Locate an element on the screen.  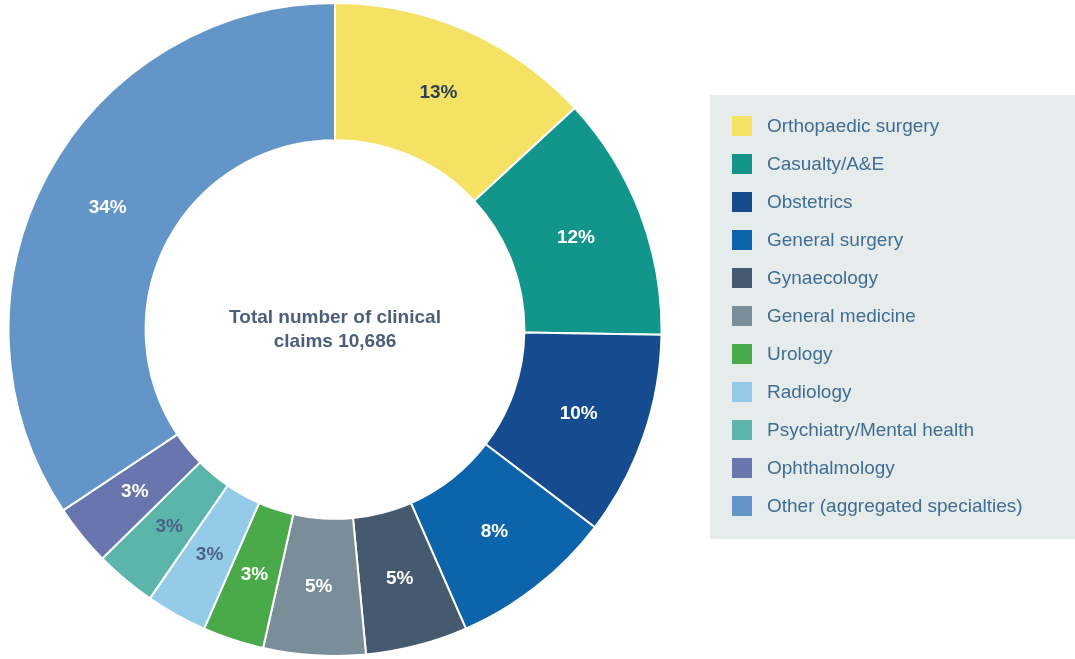
legend-label: Radiology is located at coordinates (809, 392).